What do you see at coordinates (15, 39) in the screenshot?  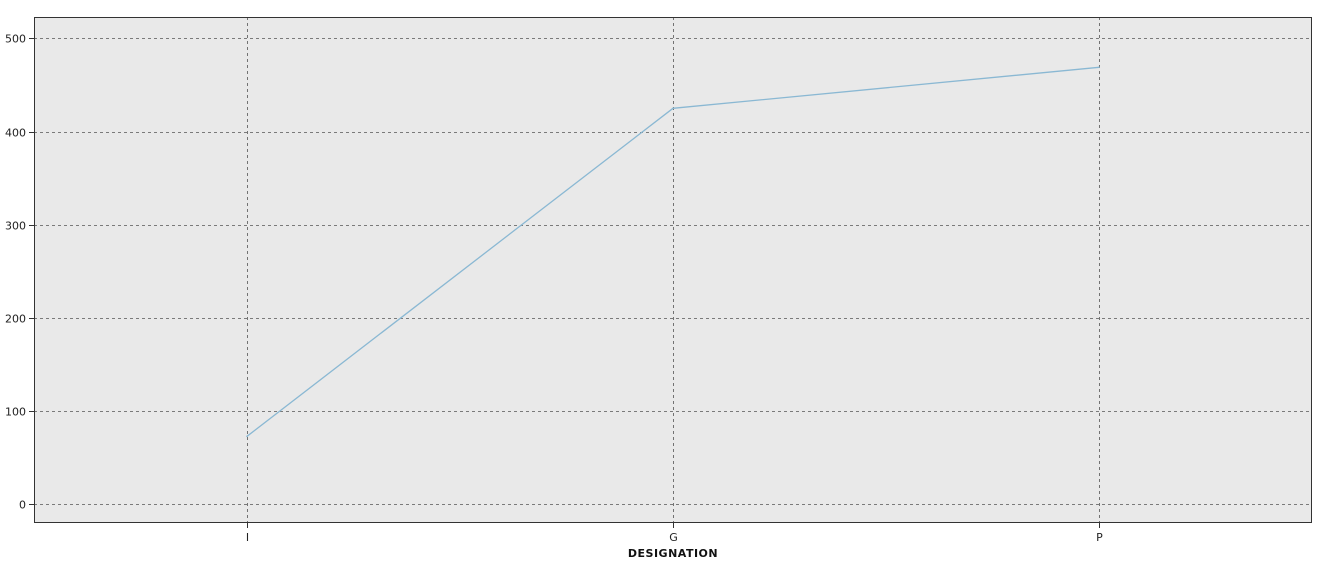 I see `y-tick-label: 500` at bounding box center [15, 39].